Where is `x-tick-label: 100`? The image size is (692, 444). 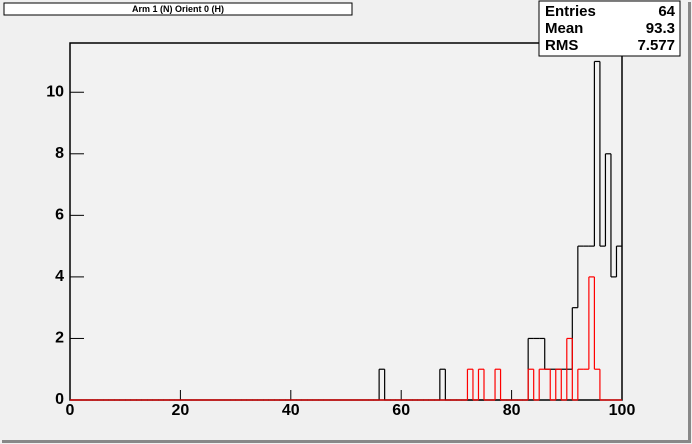 x-tick-label: 100 is located at coordinates (622, 410).